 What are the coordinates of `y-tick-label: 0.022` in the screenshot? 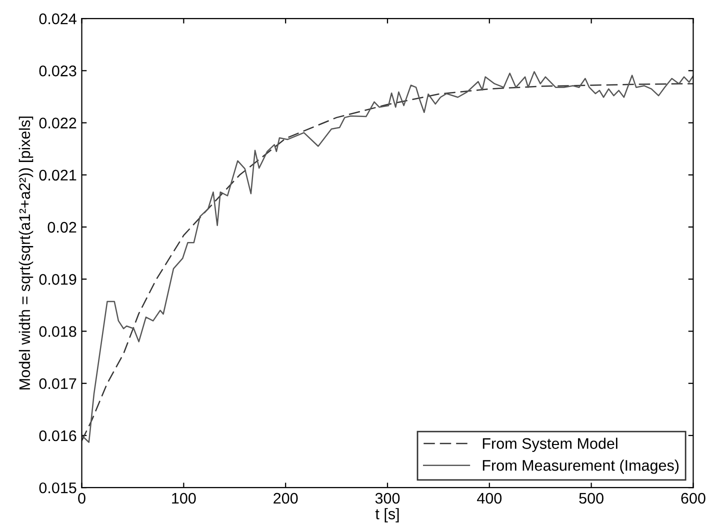 It's located at (57, 123).